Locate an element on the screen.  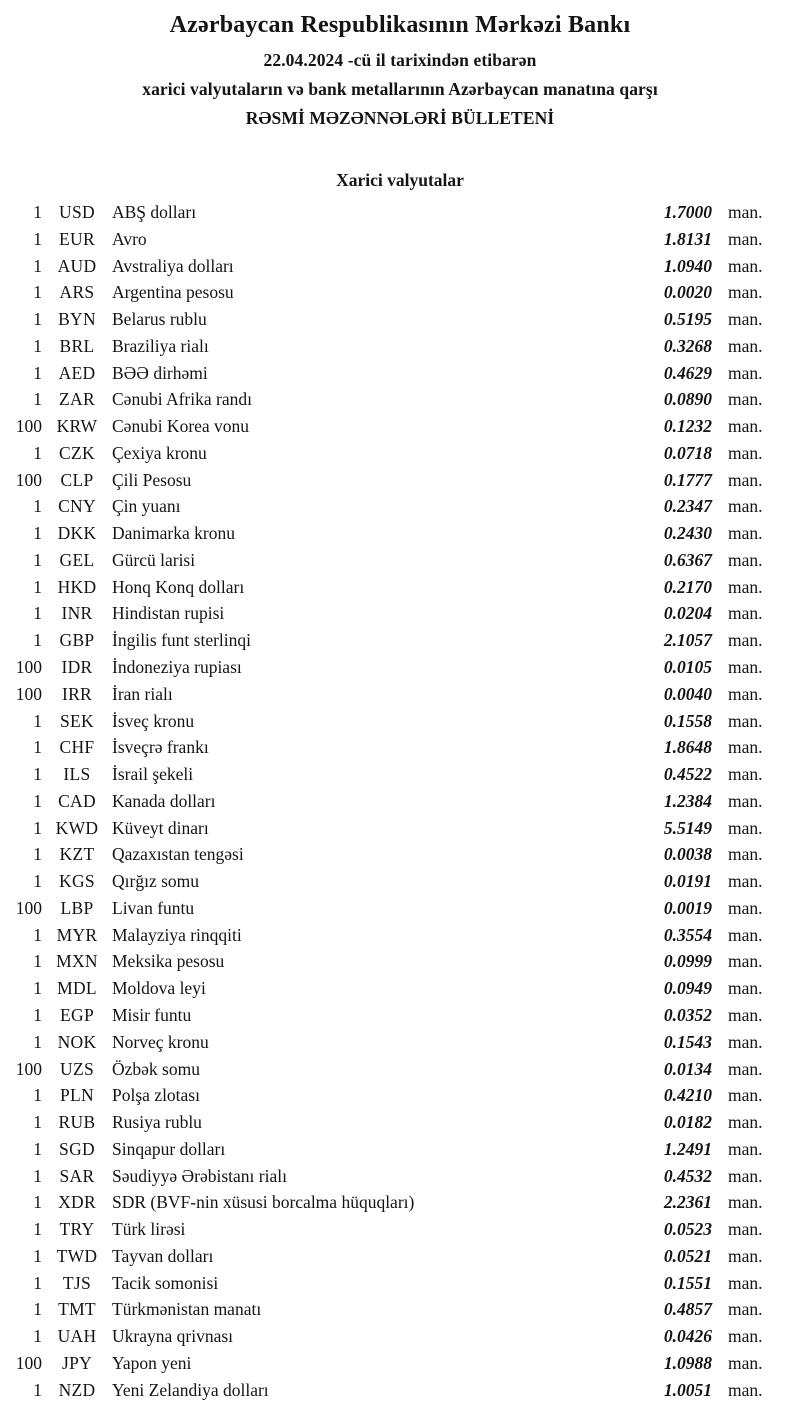
currency-code: HKD is located at coordinates (77, 586).